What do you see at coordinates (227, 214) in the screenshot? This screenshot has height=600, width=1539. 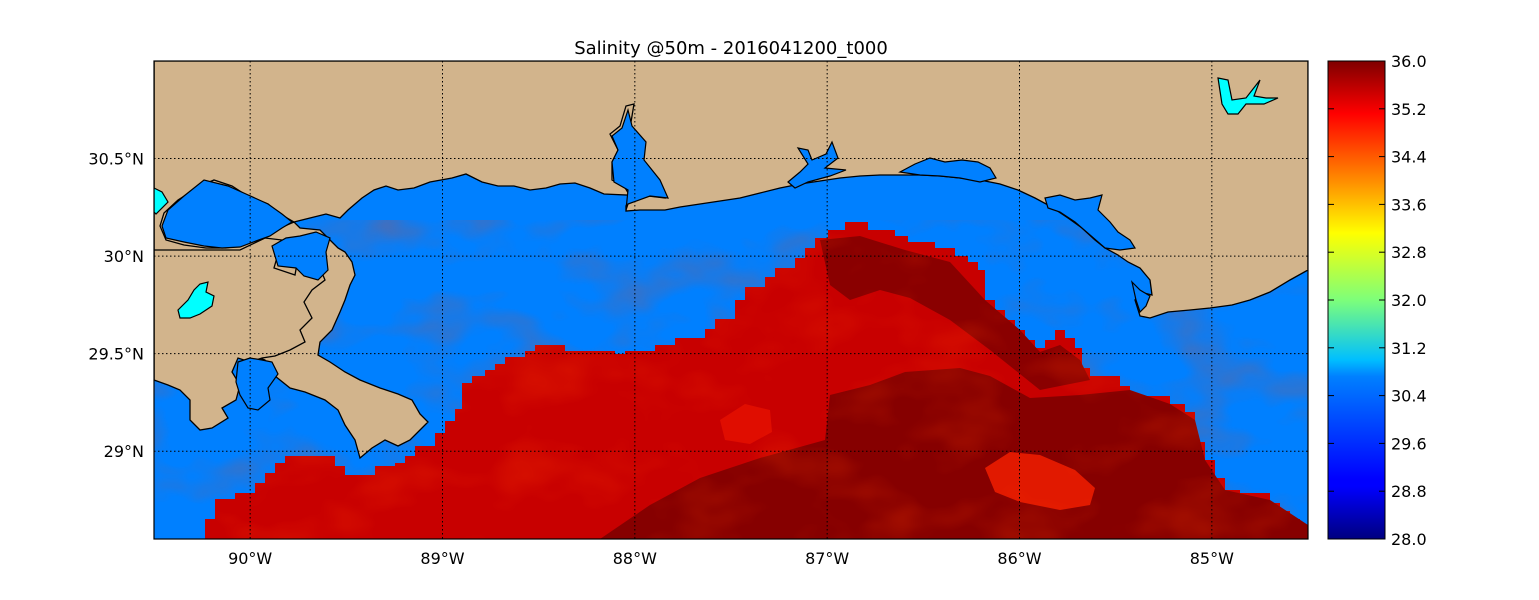 I see `lake-pontchartrain` at bounding box center [227, 214].